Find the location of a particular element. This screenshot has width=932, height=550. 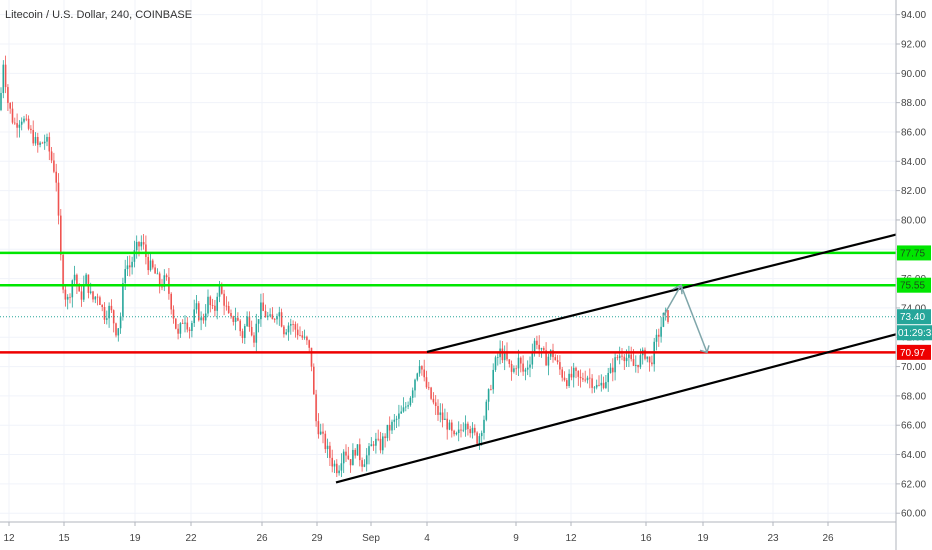

y-tick-label: 60.00 is located at coordinates (913, 514).